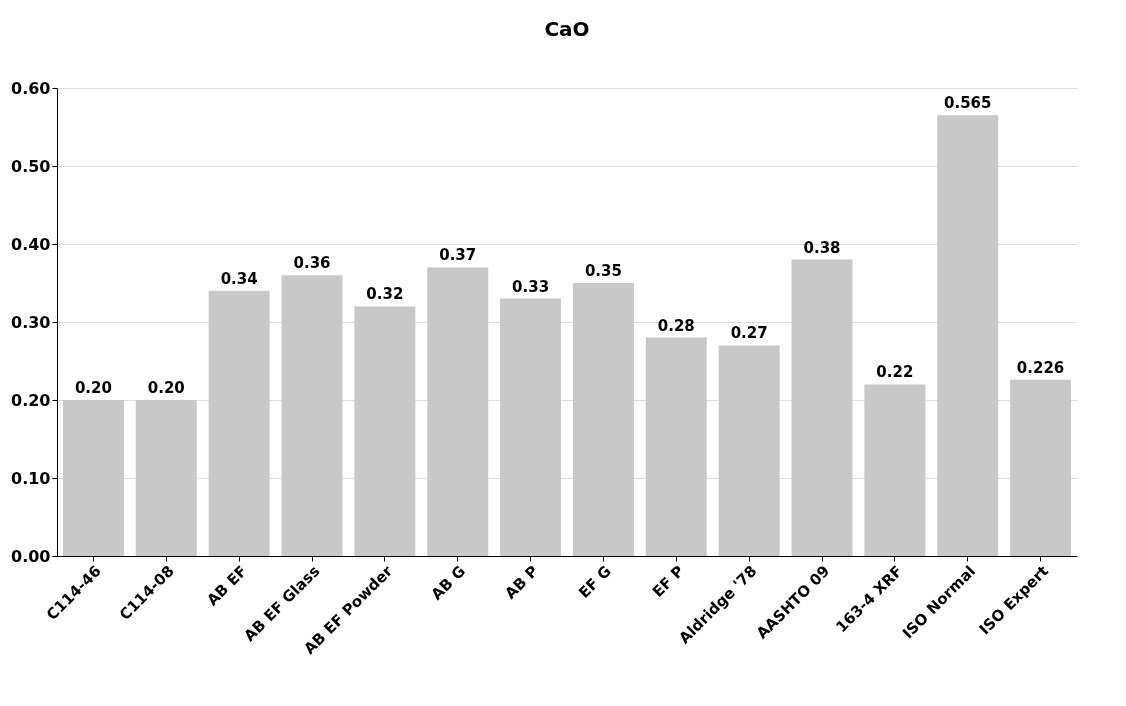 The width and height of the screenshot is (1126, 706). Describe the element at coordinates (895, 372) in the screenshot. I see `data-label: 0.22` at that location.